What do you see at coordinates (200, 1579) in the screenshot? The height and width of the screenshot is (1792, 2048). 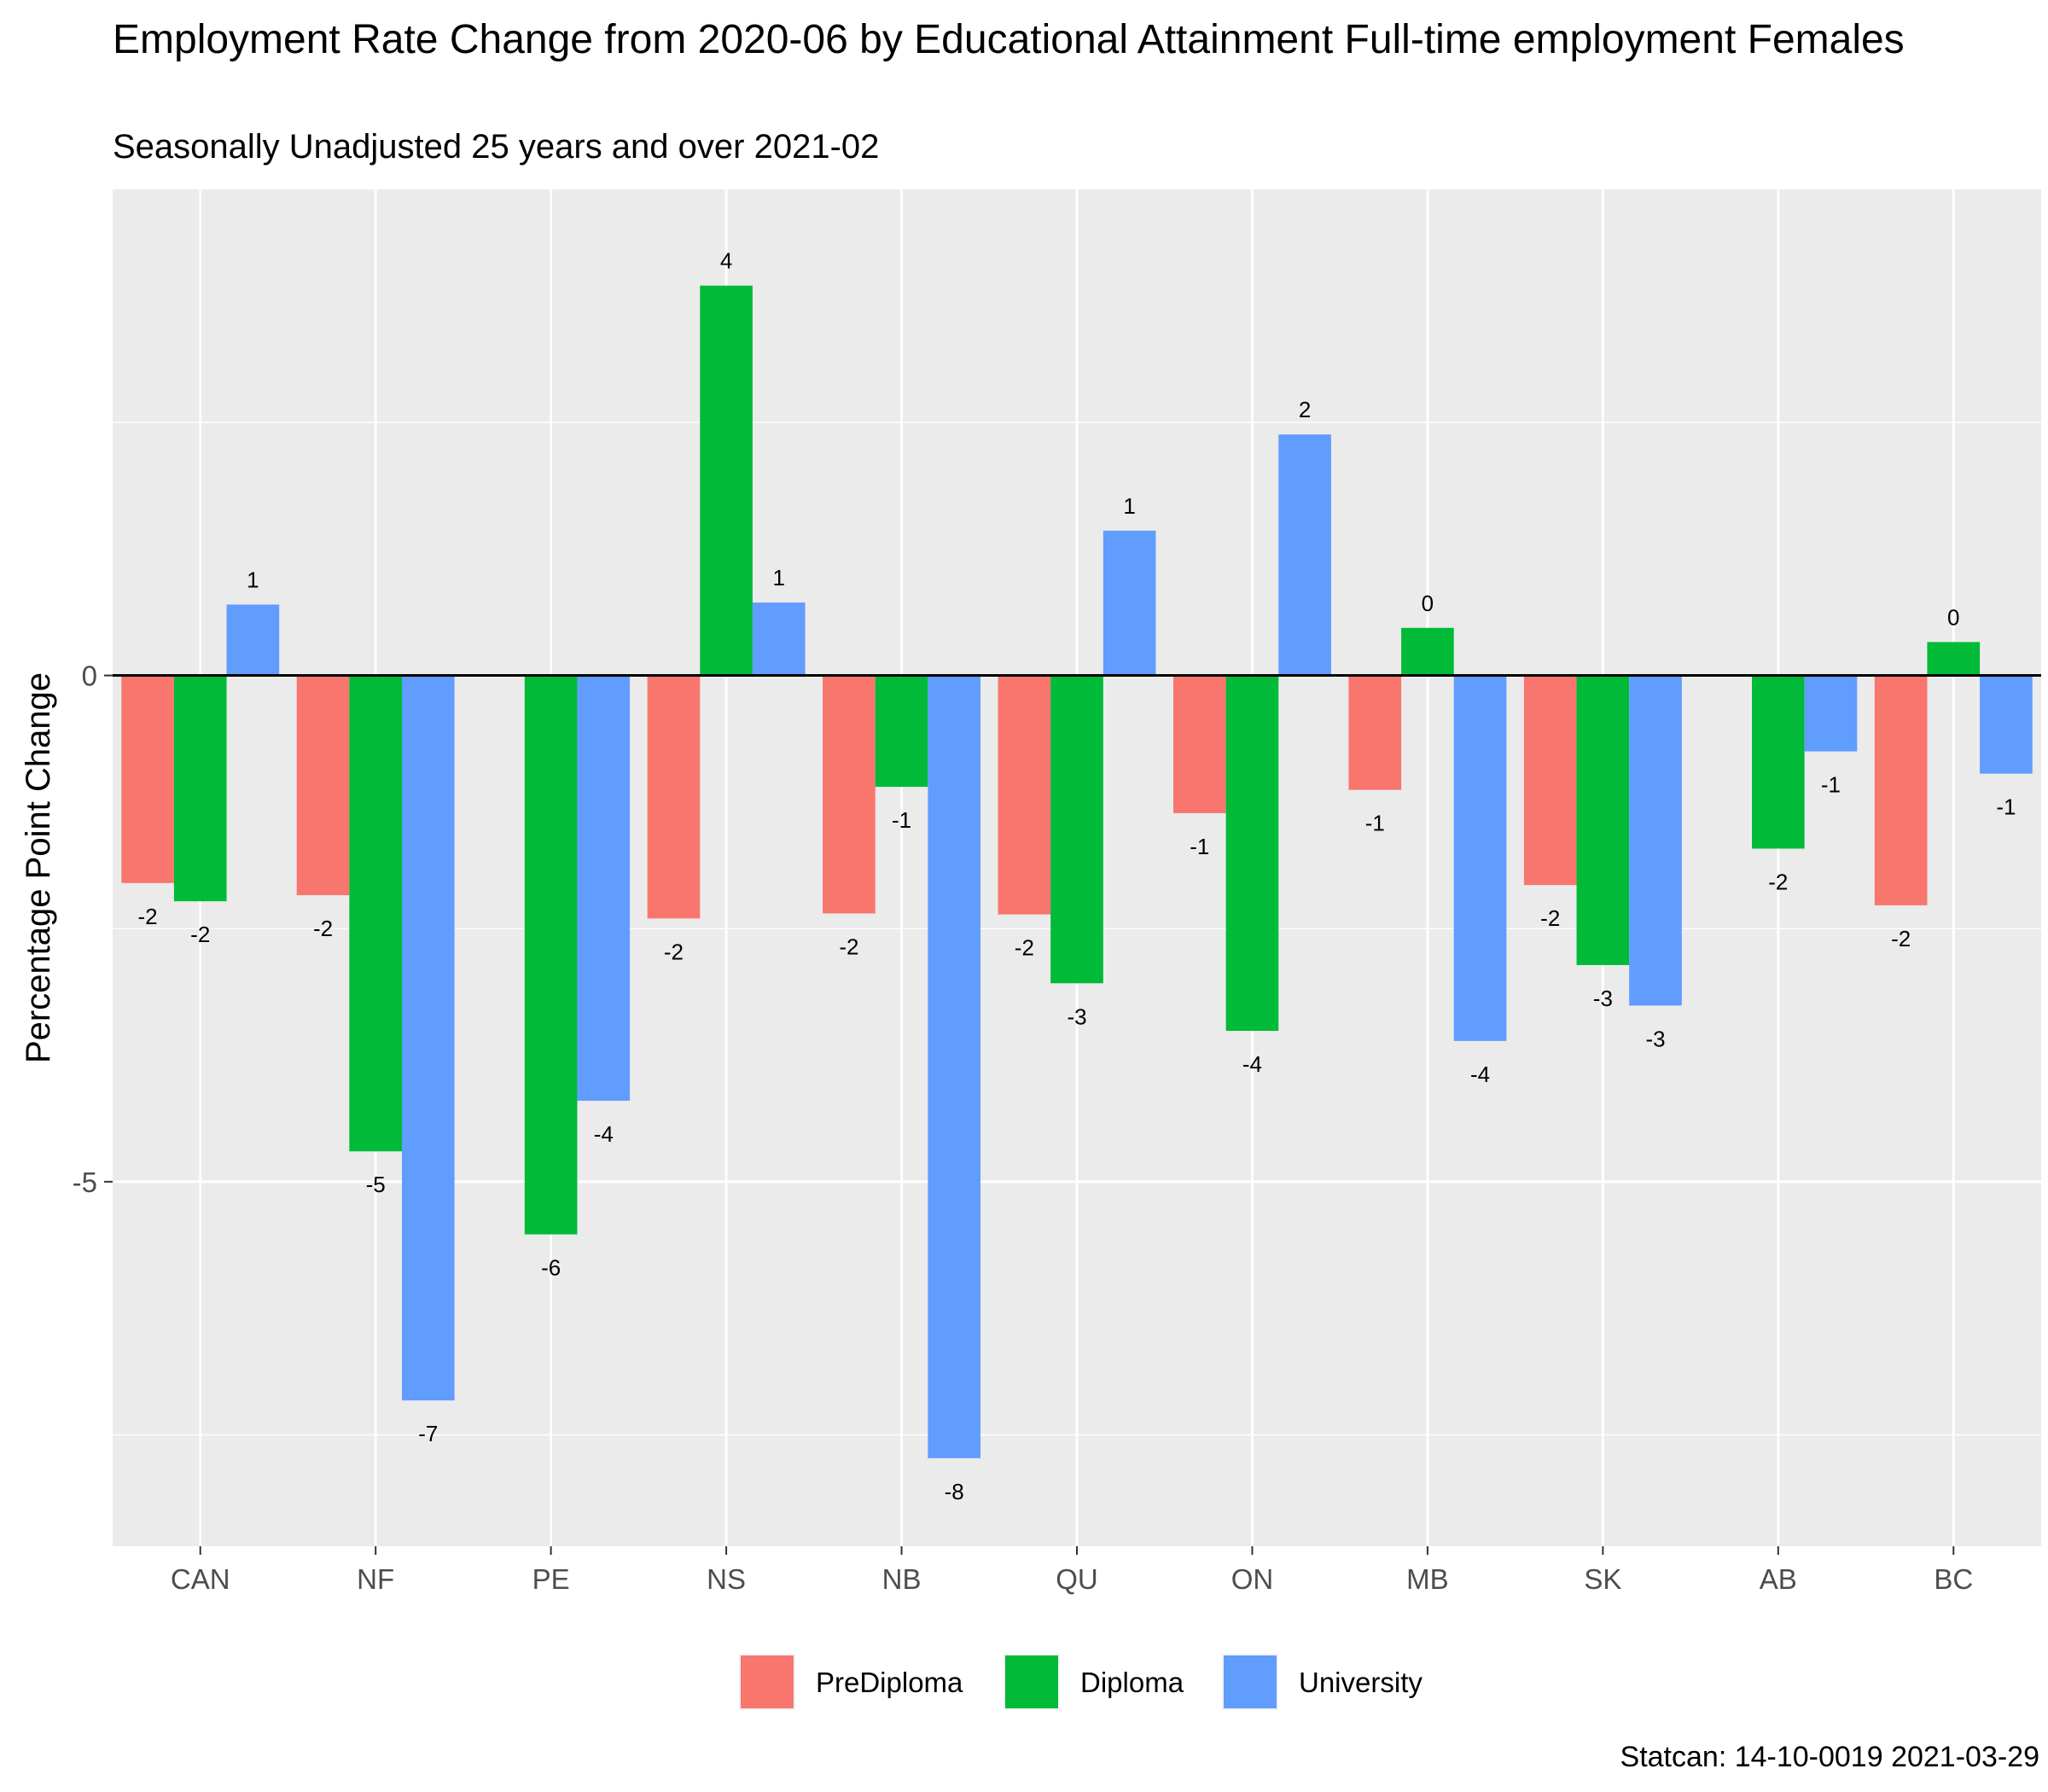 I see `x-tick-label: CAN` at bounding box center [200, 1579].